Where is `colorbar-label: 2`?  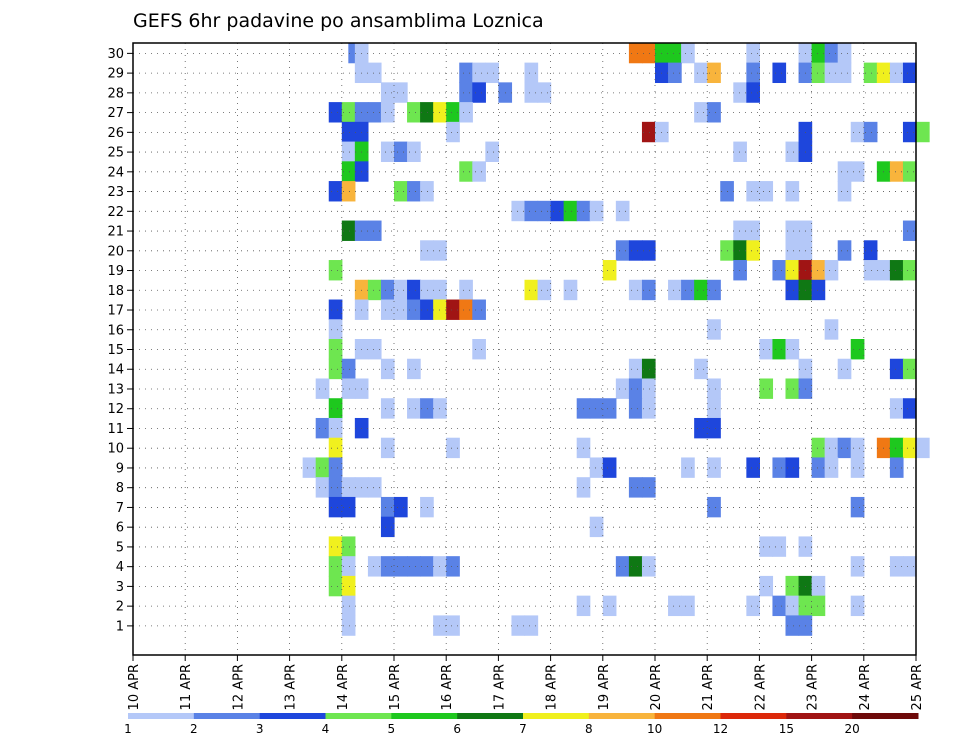 colorbar-label: 2 is located at coordinates (194, 729).